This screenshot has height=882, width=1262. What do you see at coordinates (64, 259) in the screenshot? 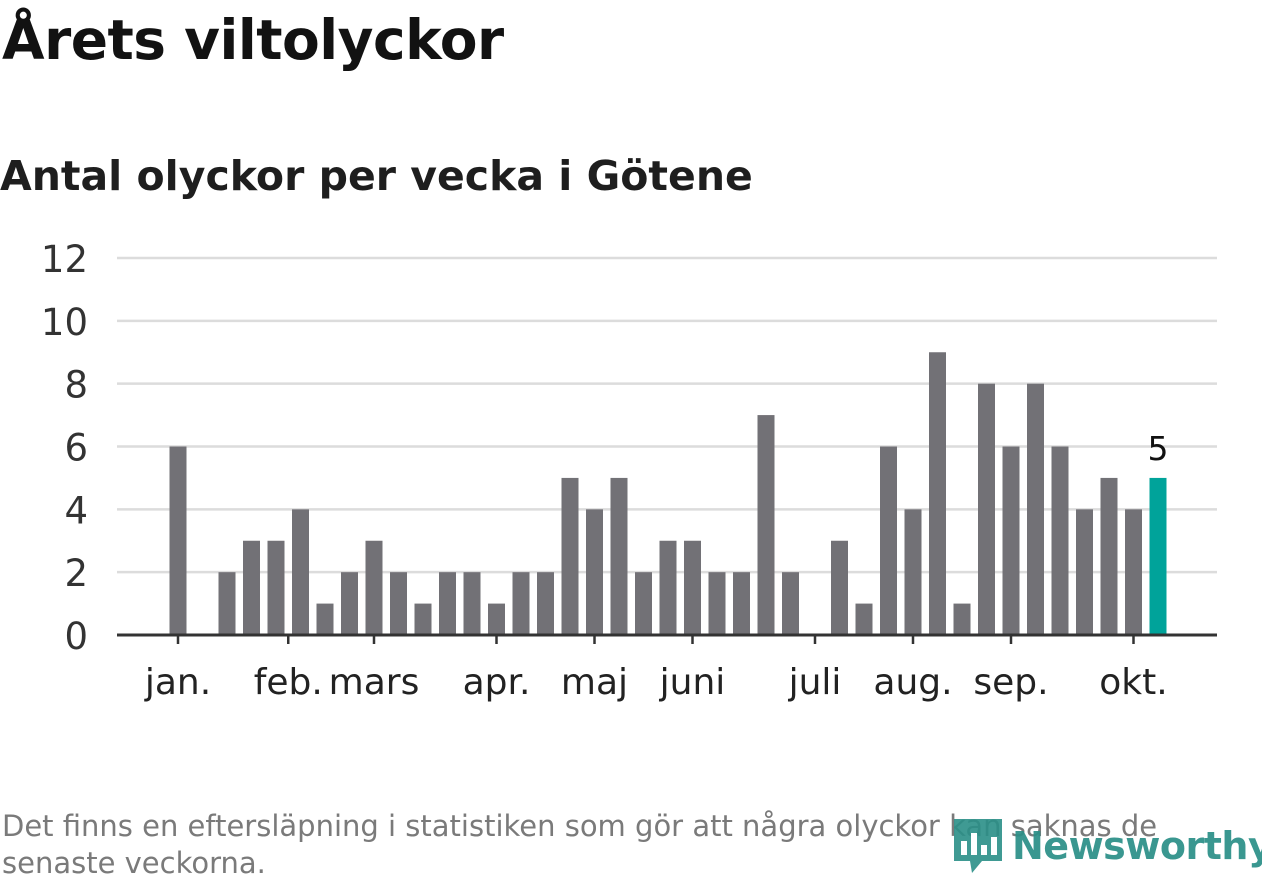
I see `y-tick-label: 12` at bounding box center [64, 259].